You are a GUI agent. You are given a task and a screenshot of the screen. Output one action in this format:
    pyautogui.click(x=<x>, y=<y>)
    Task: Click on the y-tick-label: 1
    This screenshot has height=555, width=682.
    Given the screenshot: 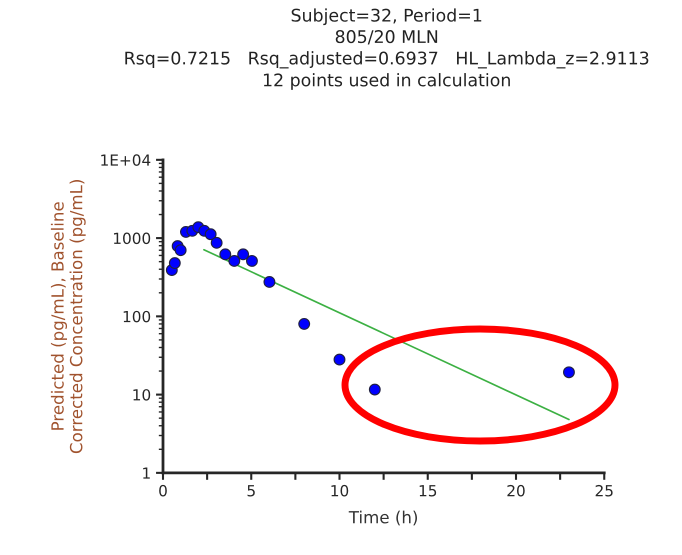 What is the action you would take?
    pyautogui.click(x=146, y=473)
    